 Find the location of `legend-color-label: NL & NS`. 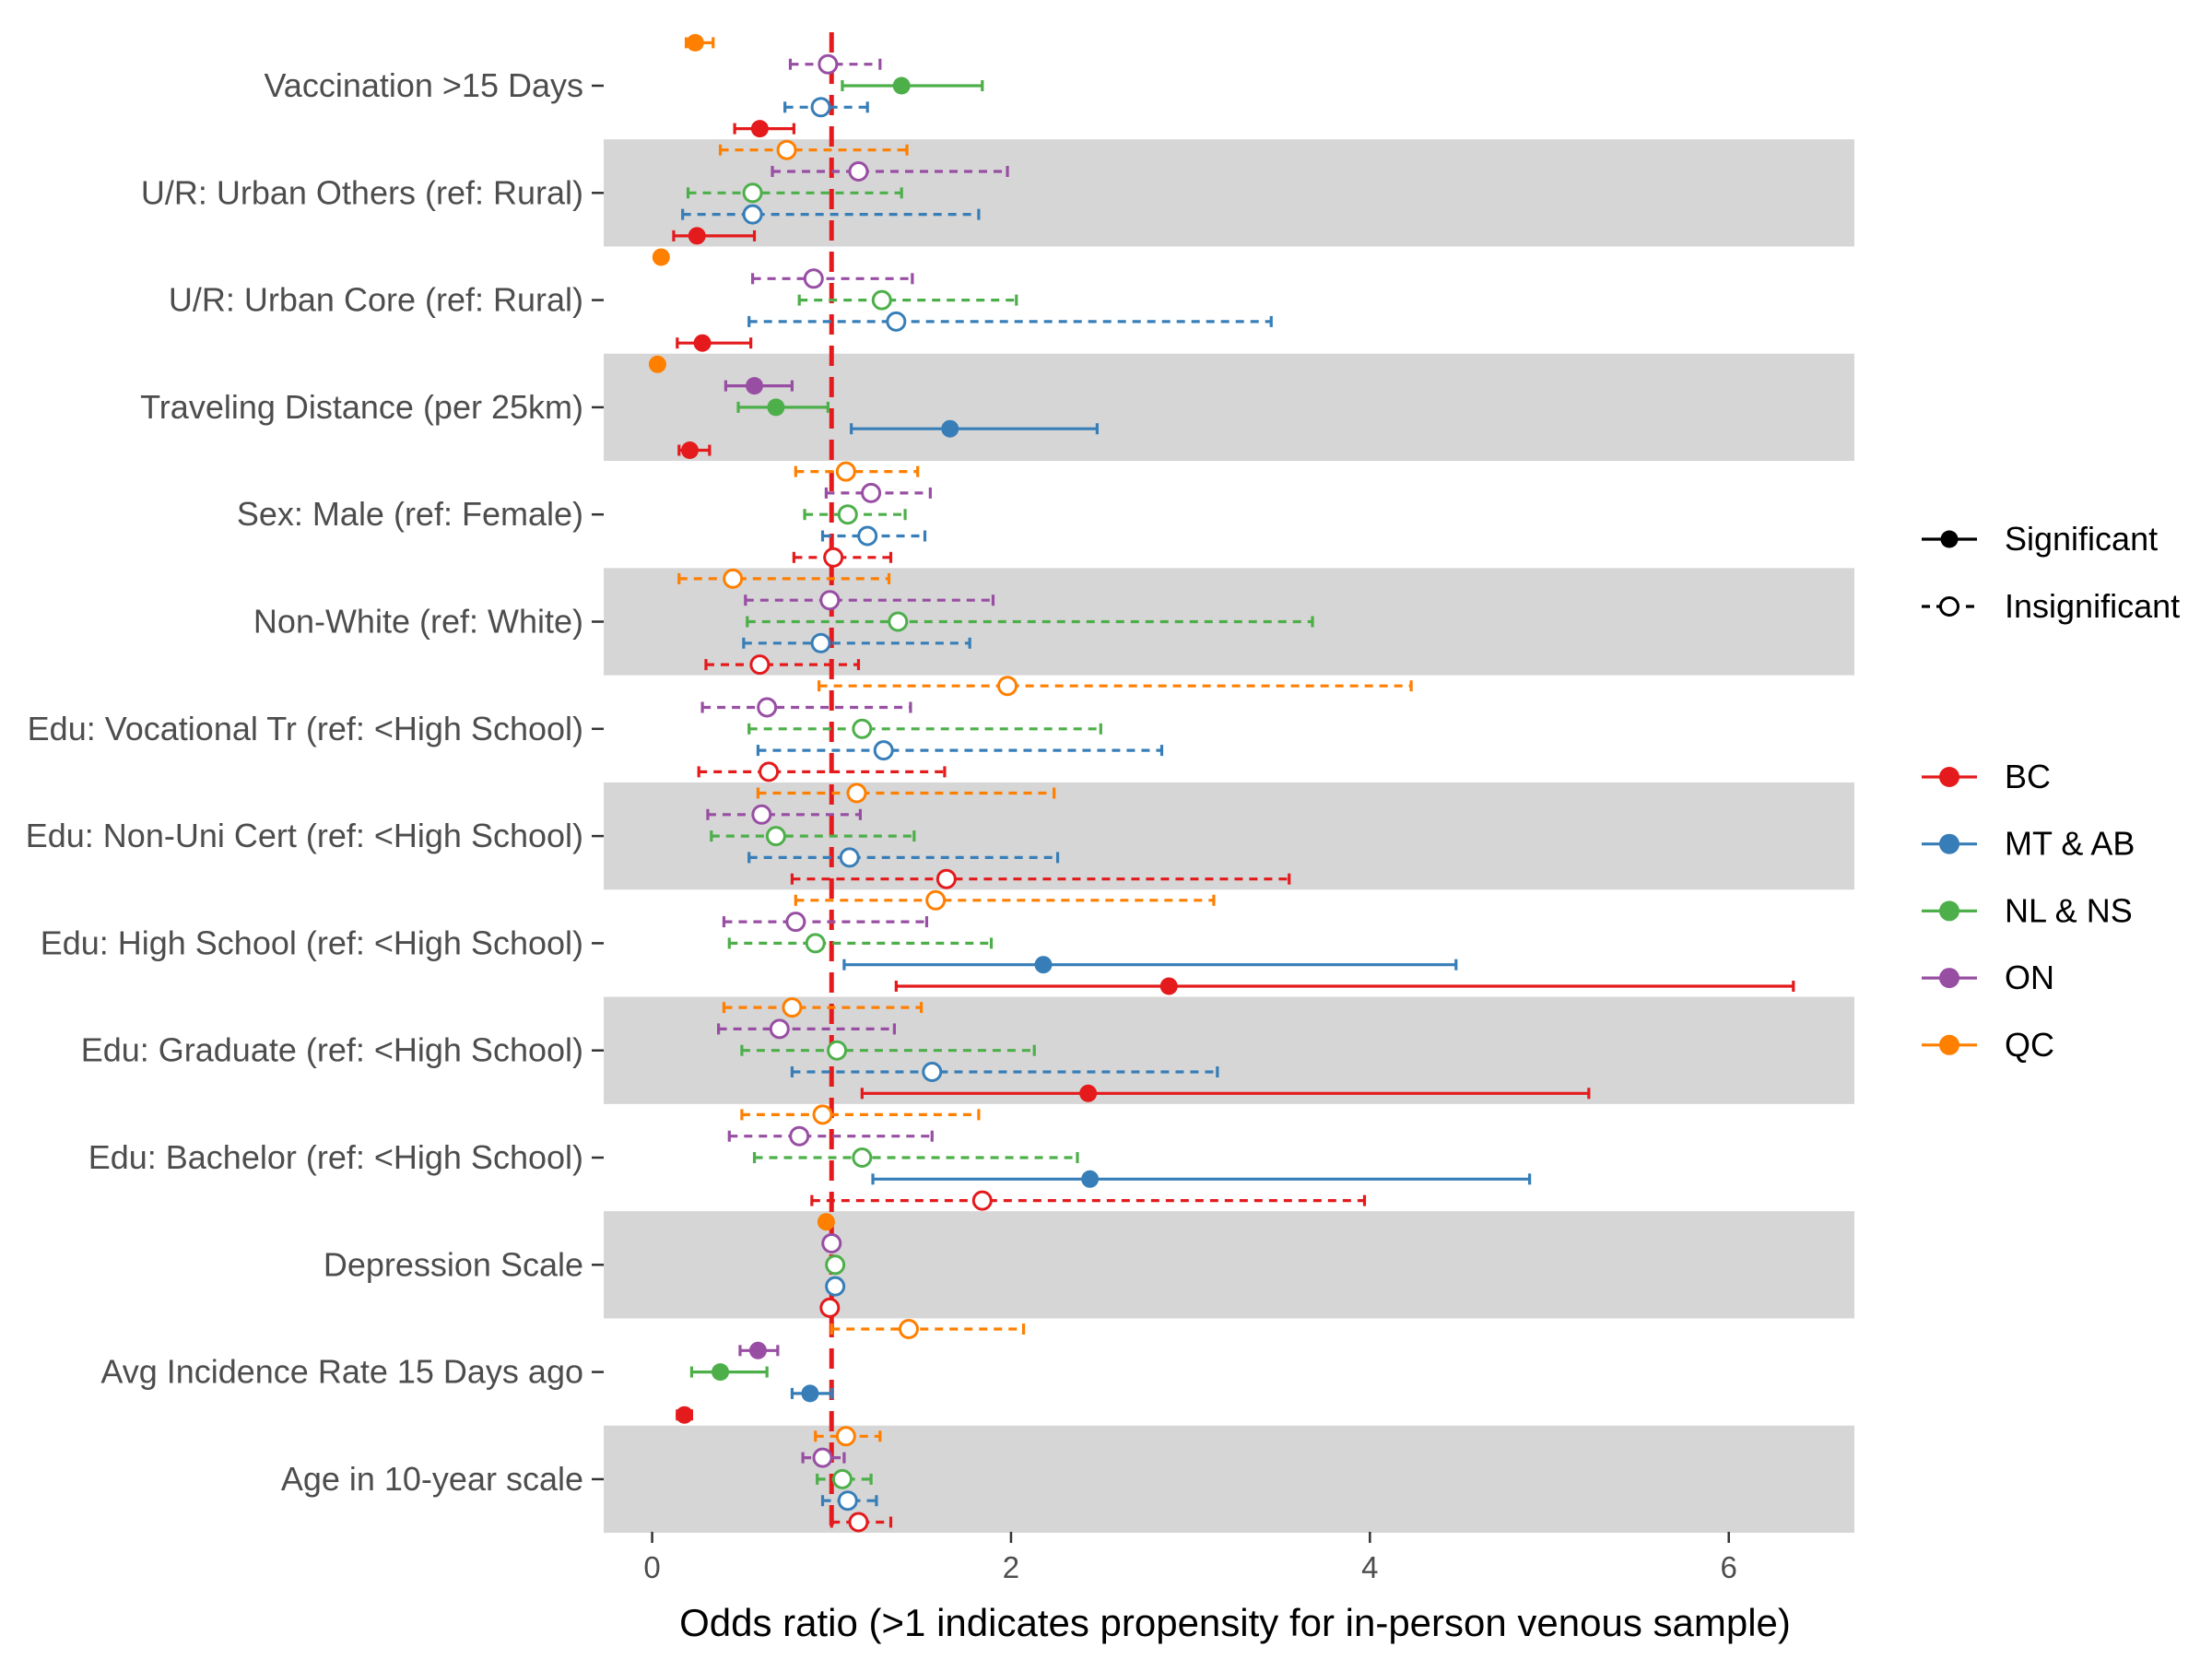

legend-color-label: NL & NS is located at coordinates (2069, 910).